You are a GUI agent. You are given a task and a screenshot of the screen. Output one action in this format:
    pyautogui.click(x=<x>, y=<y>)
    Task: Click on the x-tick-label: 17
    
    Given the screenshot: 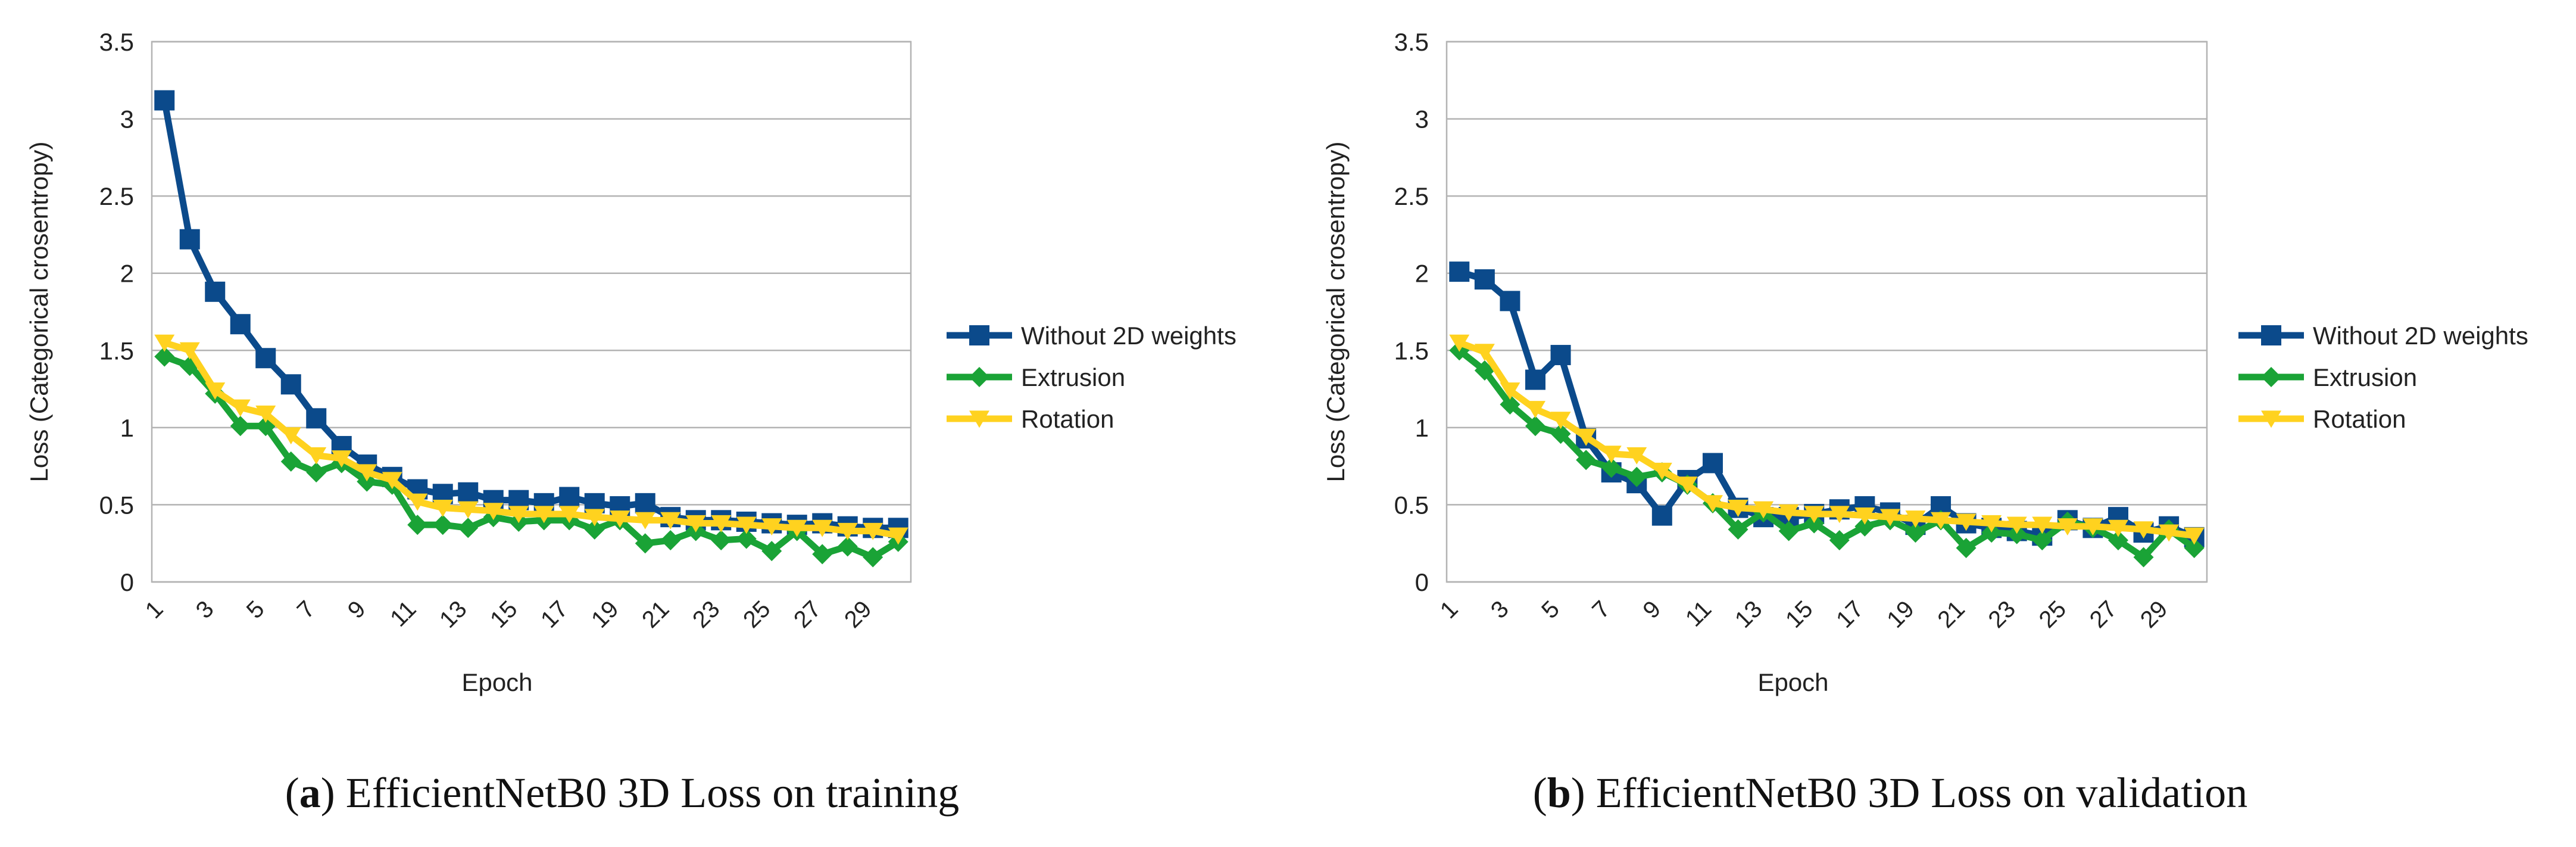 What is the action you would take?
    pyautogui.click(x=554, y=615)
    